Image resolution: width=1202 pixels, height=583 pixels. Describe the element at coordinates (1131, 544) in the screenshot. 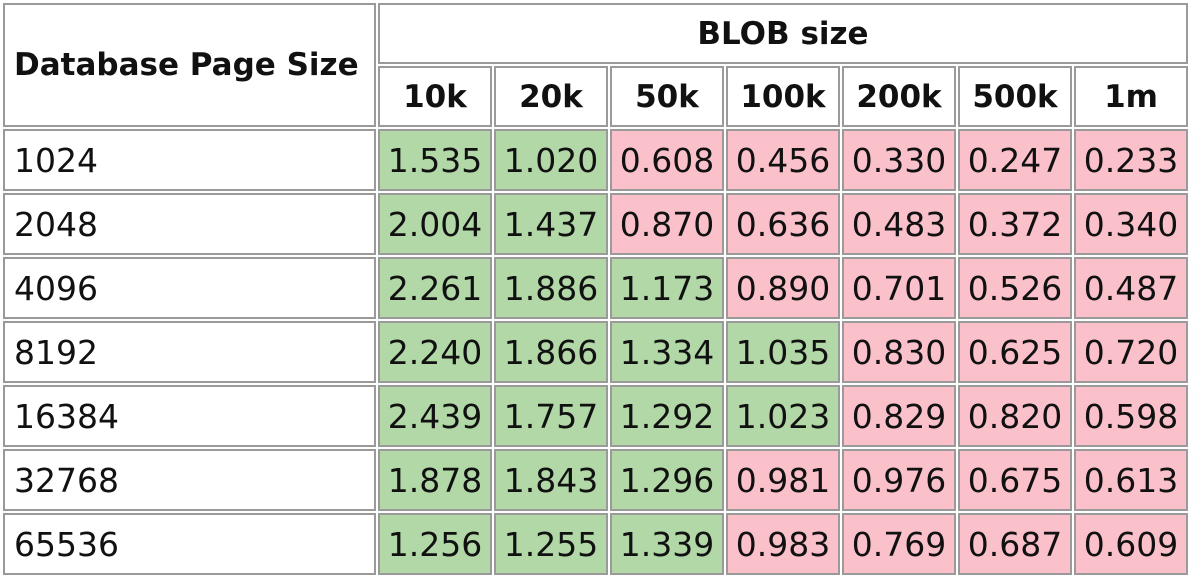

I see `value-cell: 0.609` at that location.